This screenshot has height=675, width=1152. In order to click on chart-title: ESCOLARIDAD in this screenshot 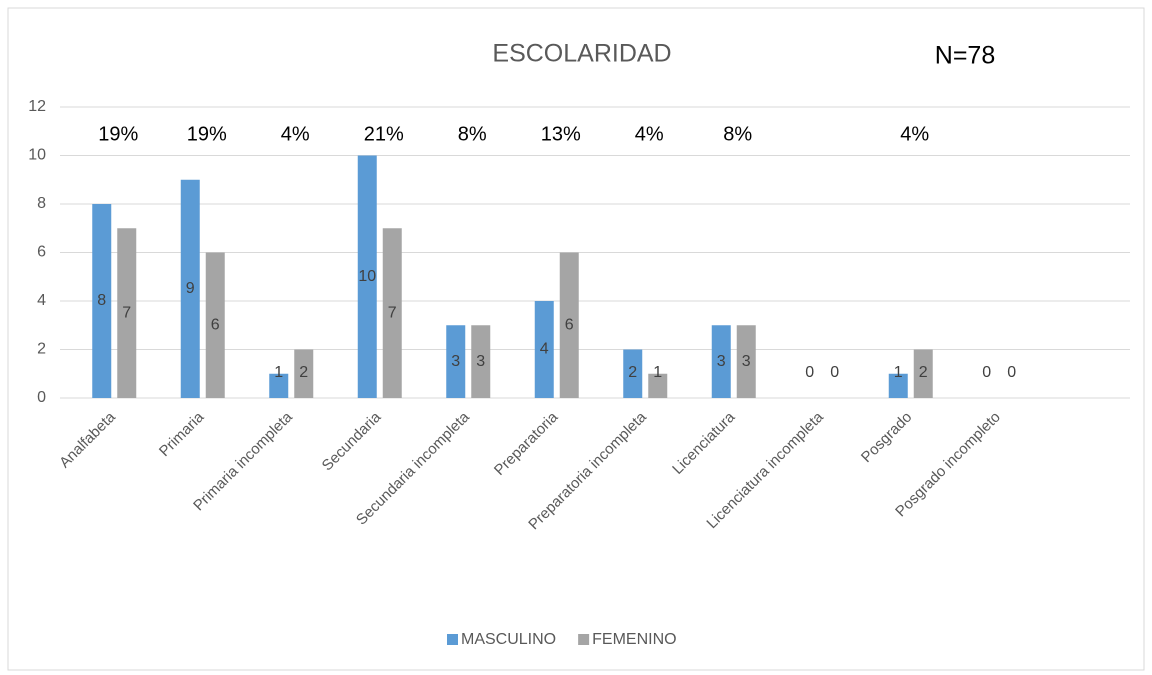, I will do `click(581, 54)`.